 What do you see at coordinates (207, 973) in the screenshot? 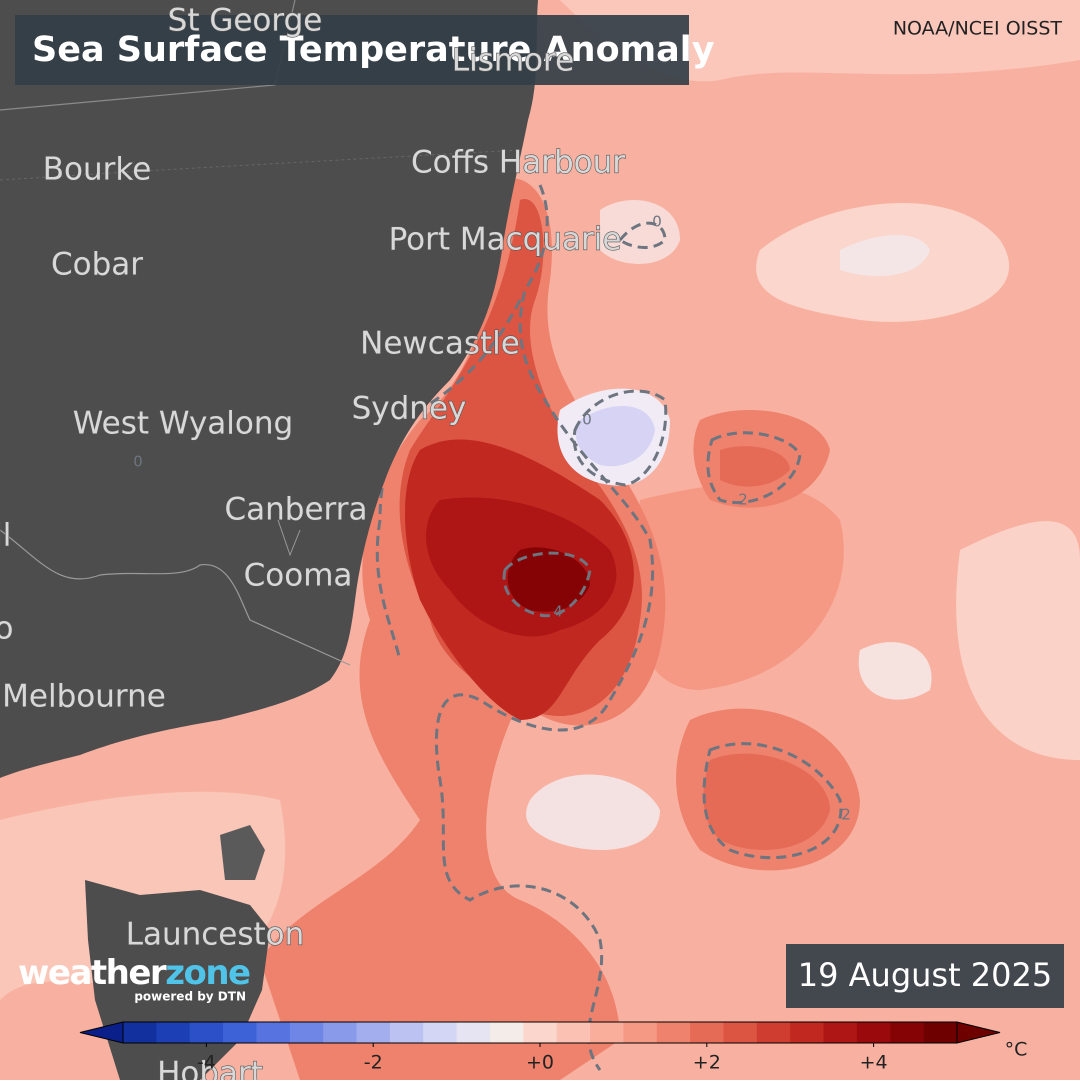
I see `logo-b: zone` at bounding box center [207, 973].